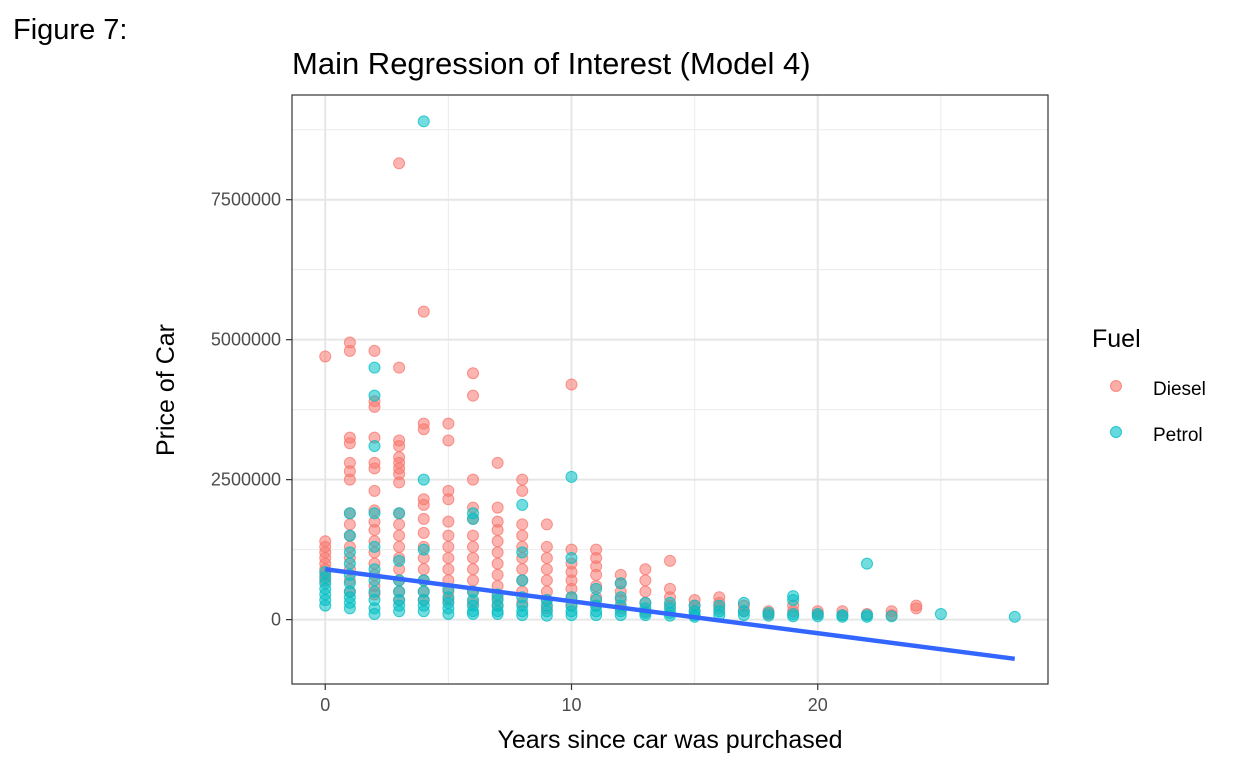 The height and width of the screenshot is (768, 1248). I want to click on legend-marker-diesel, so click(1116, 386).